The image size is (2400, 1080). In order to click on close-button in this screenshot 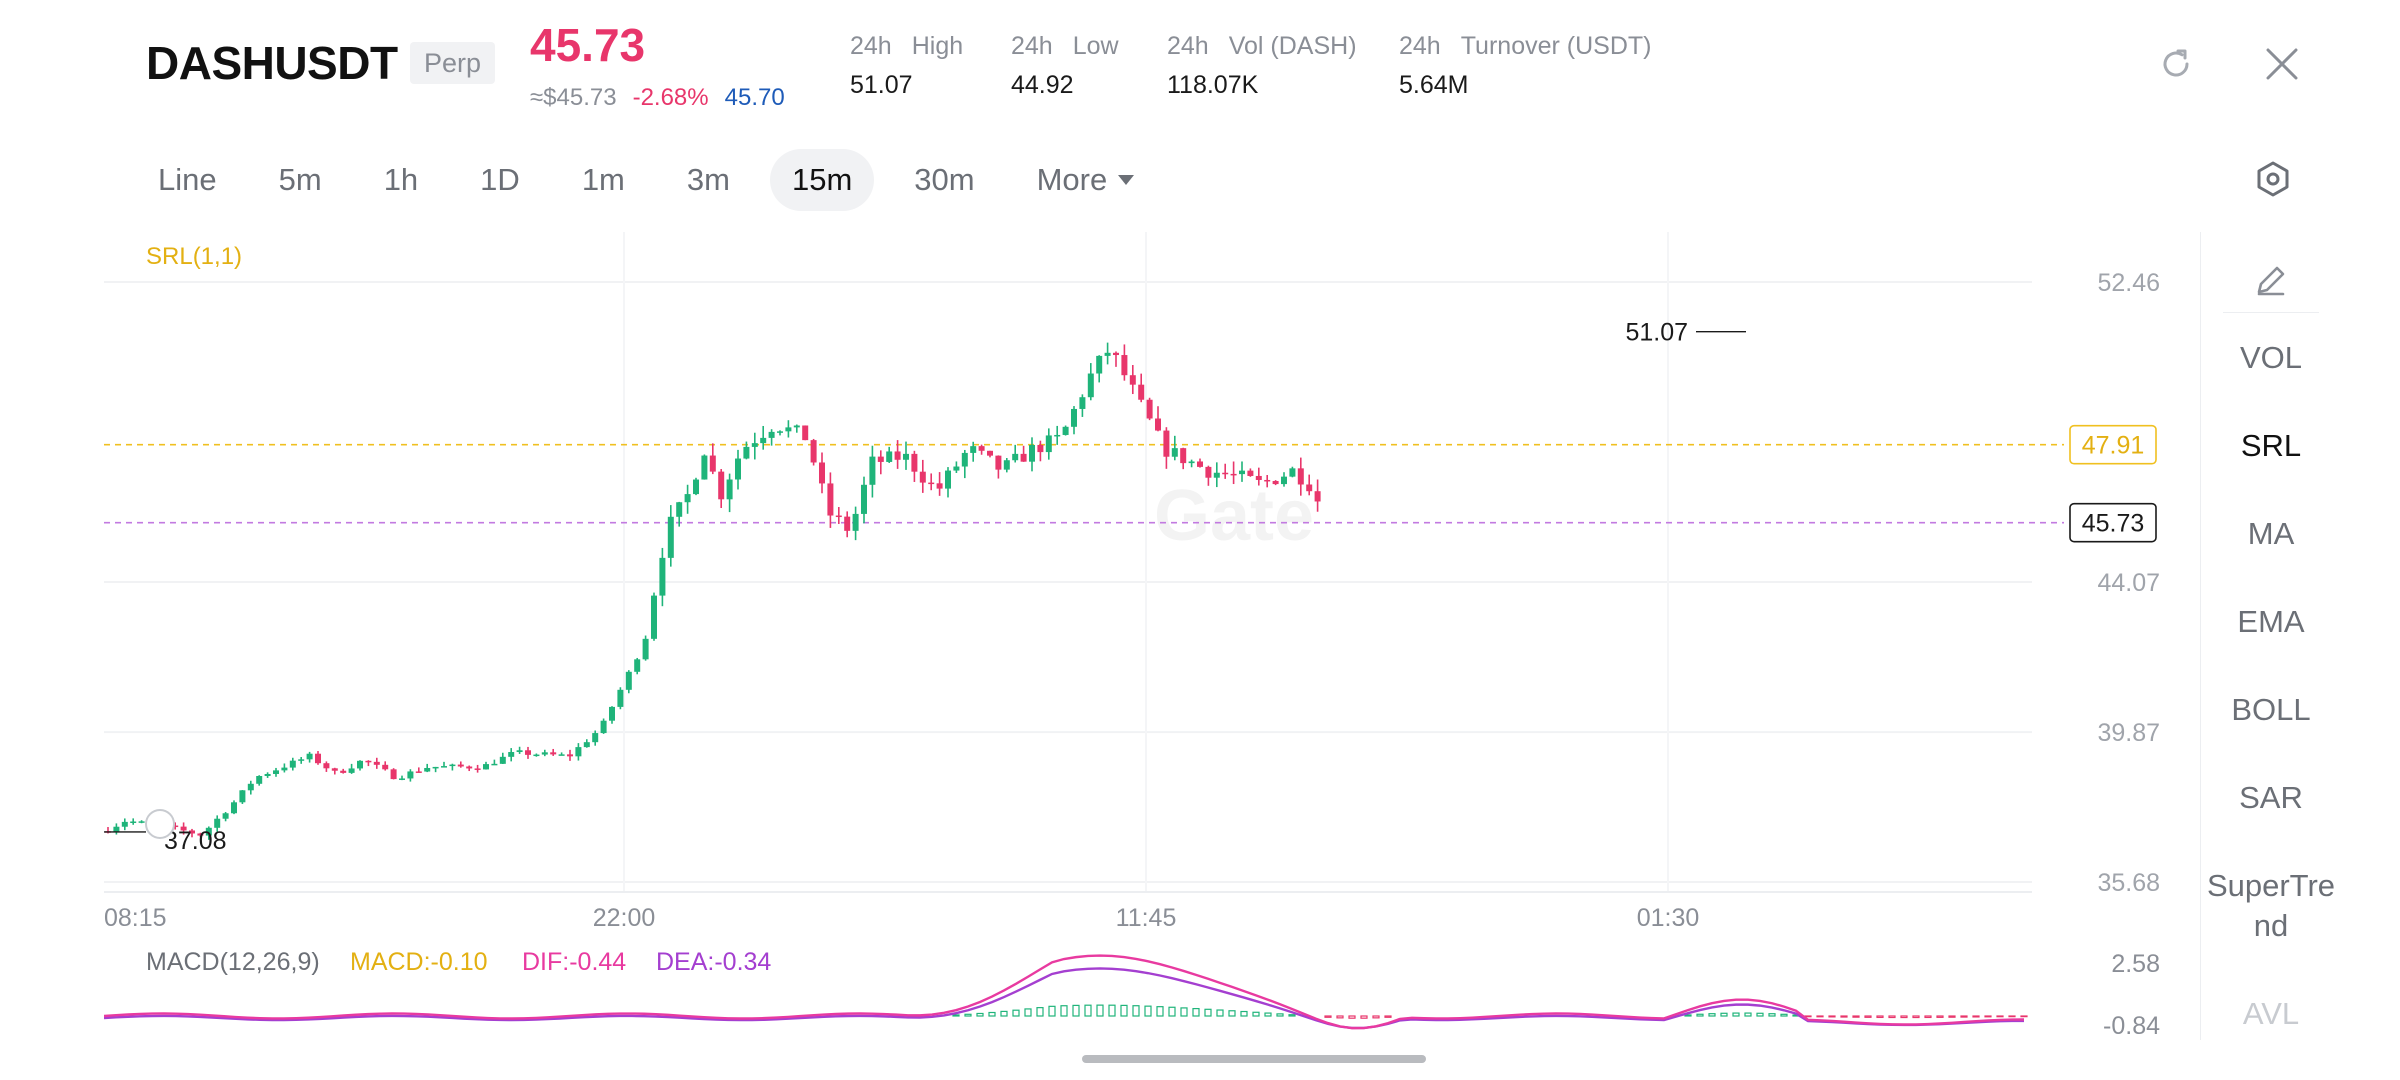, I will do `click(2282, 64)`.